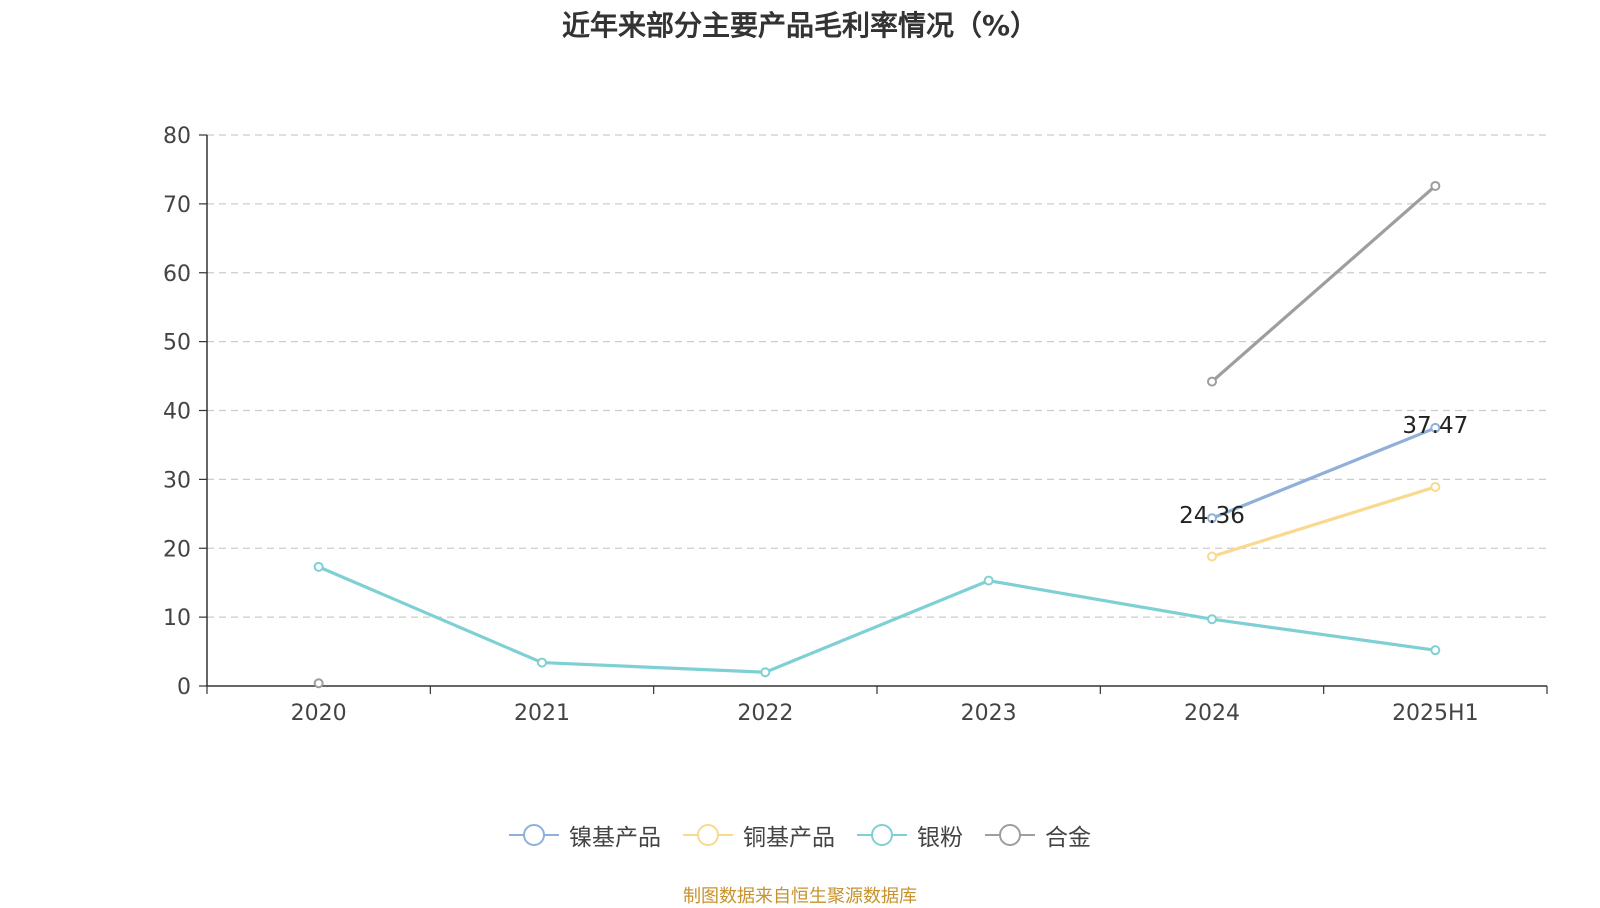 This screenshot has width=1600, height=908. Describe the element at coordinates (177, 412) in the screenshot. I see `y-tick-label: 40` at that location.